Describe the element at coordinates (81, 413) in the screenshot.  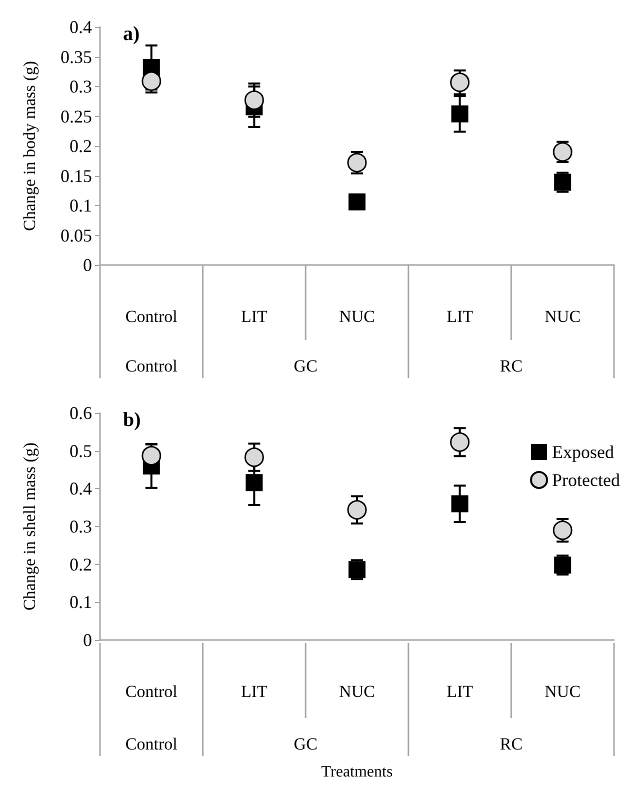
I see `y-tick-label: 0.6` at that location.